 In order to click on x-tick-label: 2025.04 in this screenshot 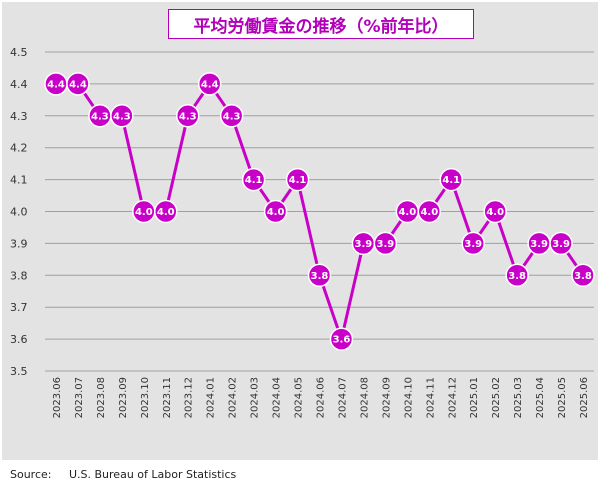, I will do `click(540, 397)`.